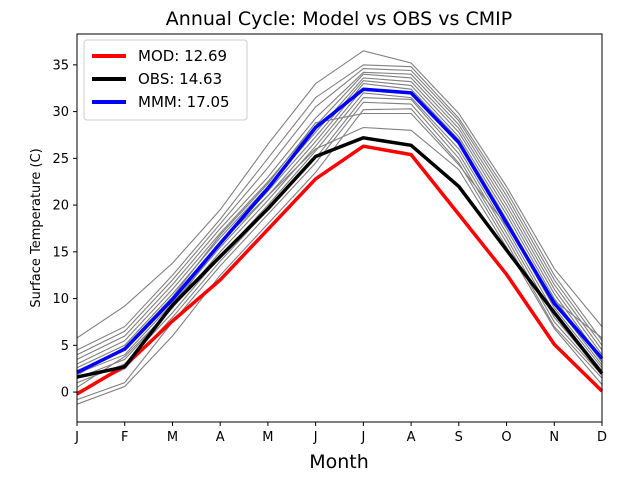 The height and width of the screenshot is (480, 640). What do you see at coordinates (124, 437) in the screenshot?
I see `x-tick-label: F` at bounding box center [124, 437].